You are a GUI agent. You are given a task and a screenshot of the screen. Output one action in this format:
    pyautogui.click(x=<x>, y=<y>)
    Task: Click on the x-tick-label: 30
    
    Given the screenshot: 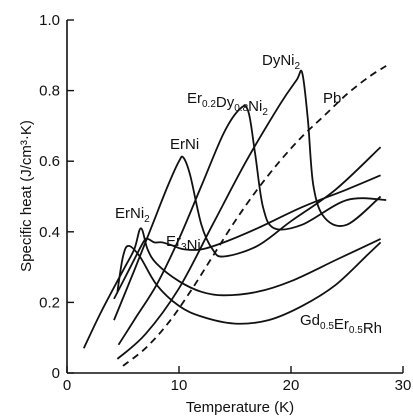 What is the action you would take?
    pyautogui.click(x=403, y=385)
    